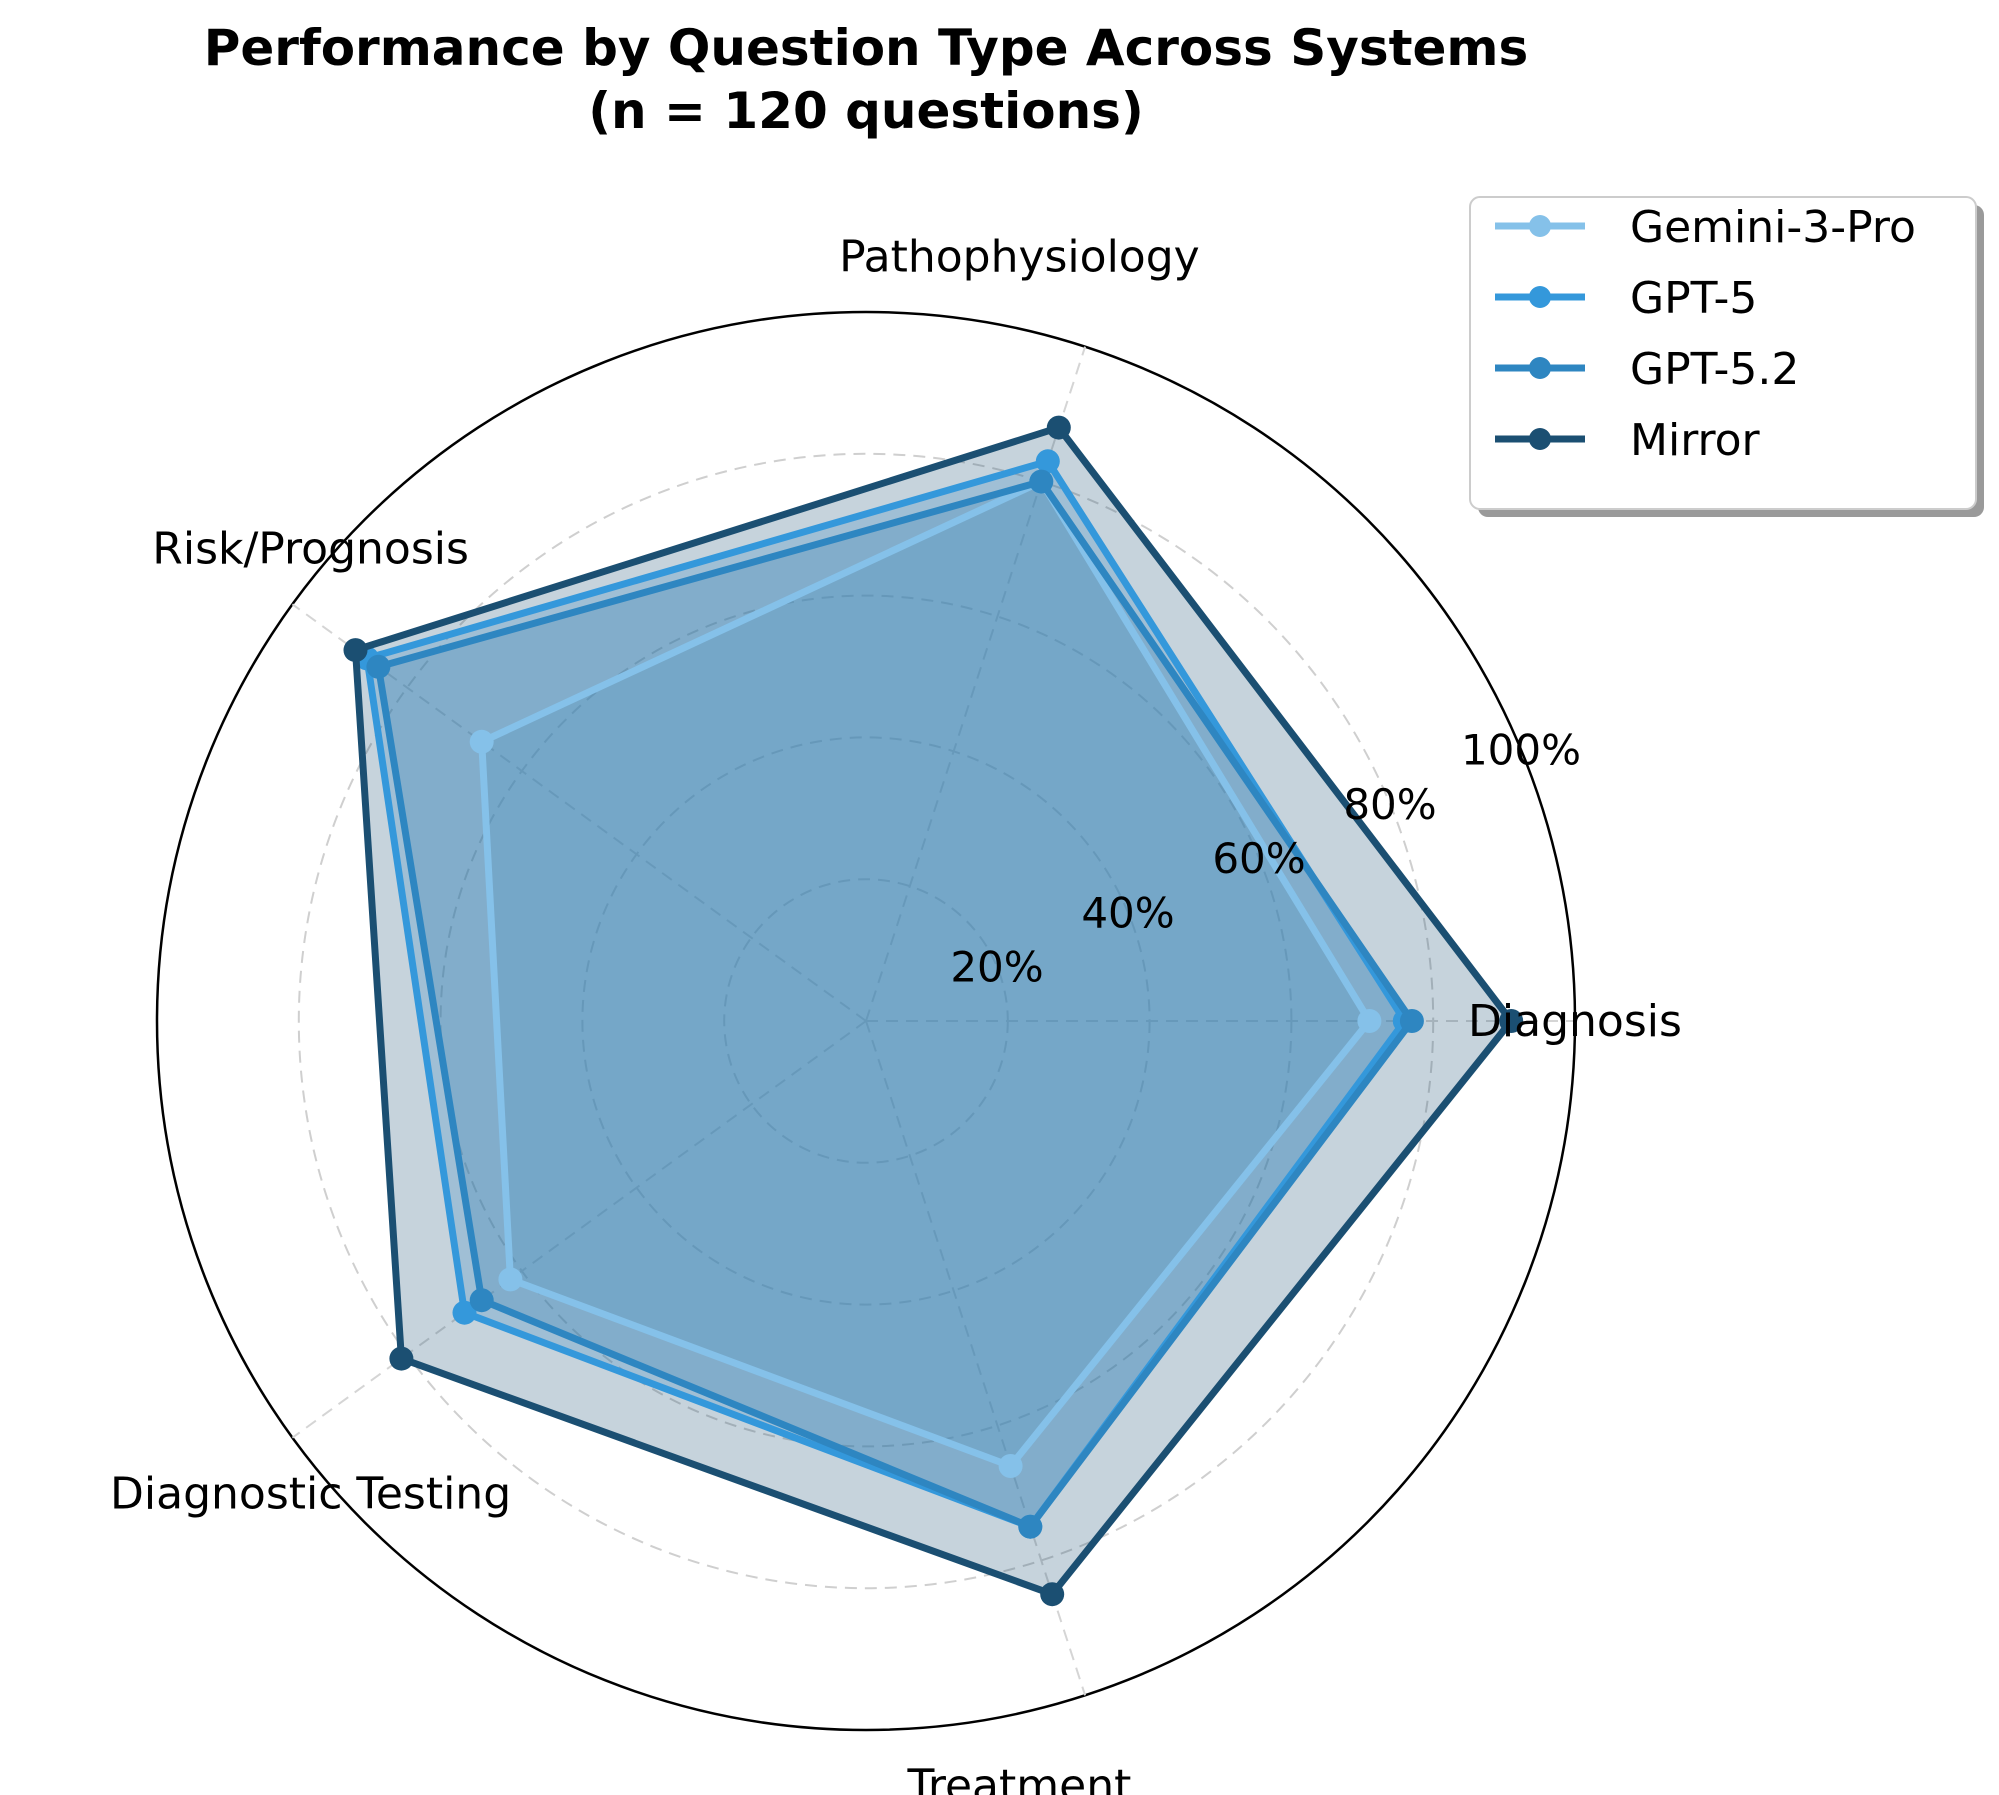 The width and height of the screenshot is (1999, 1795). Describe the element at coordinates (1389, 804) in the screenshot. I see `radial-tick-label: 80%` at that location.